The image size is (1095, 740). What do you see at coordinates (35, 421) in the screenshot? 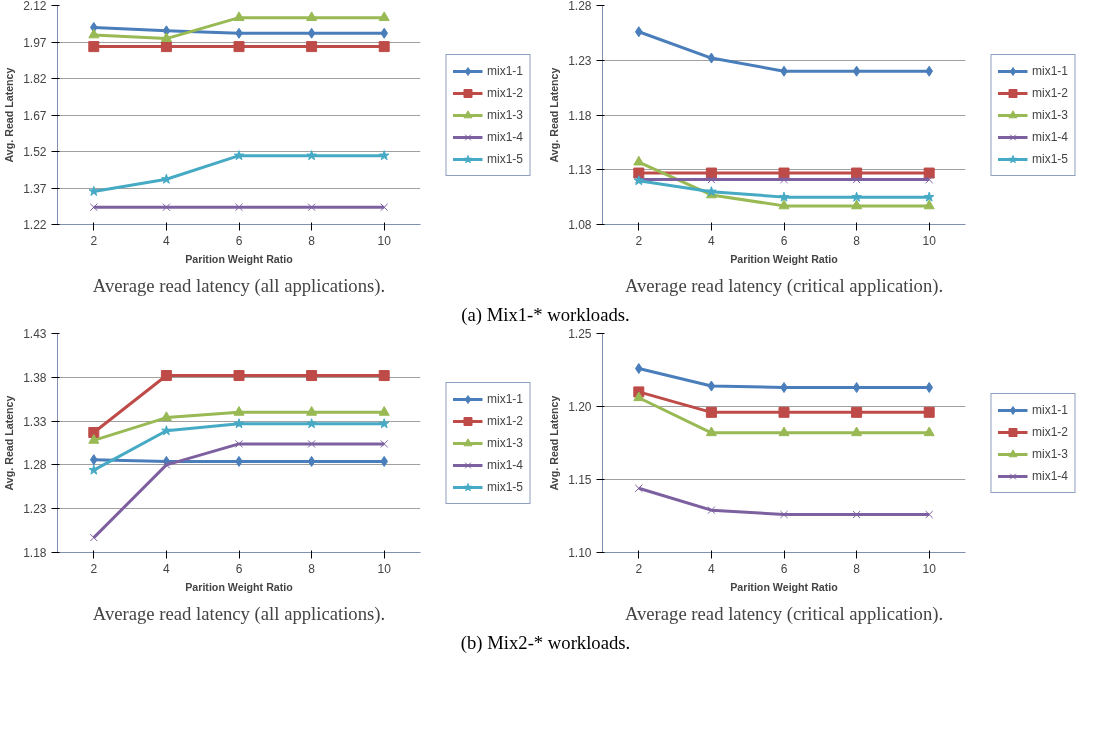
I see `y-tick-label: 1.33` at bounding box center [35, 421].